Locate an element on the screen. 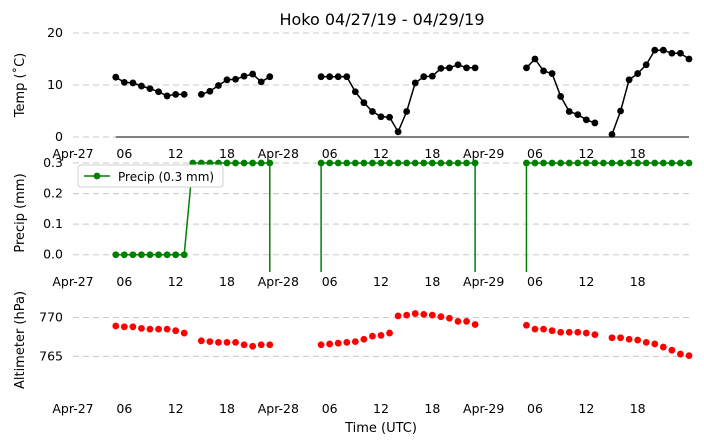 This screenshot has width=704, height=445. x-axis-label: Time (UTC) is located at coordinates (380, 428).